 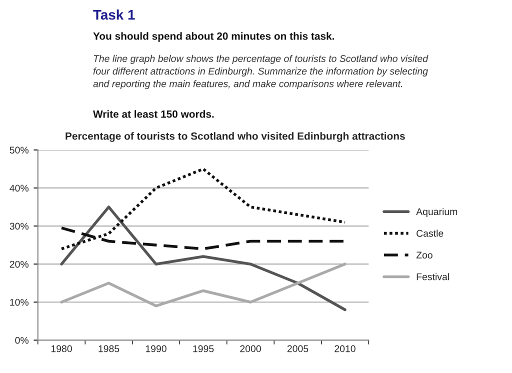 I want to click on legend-label: Festival, so click(x=432, y=276).